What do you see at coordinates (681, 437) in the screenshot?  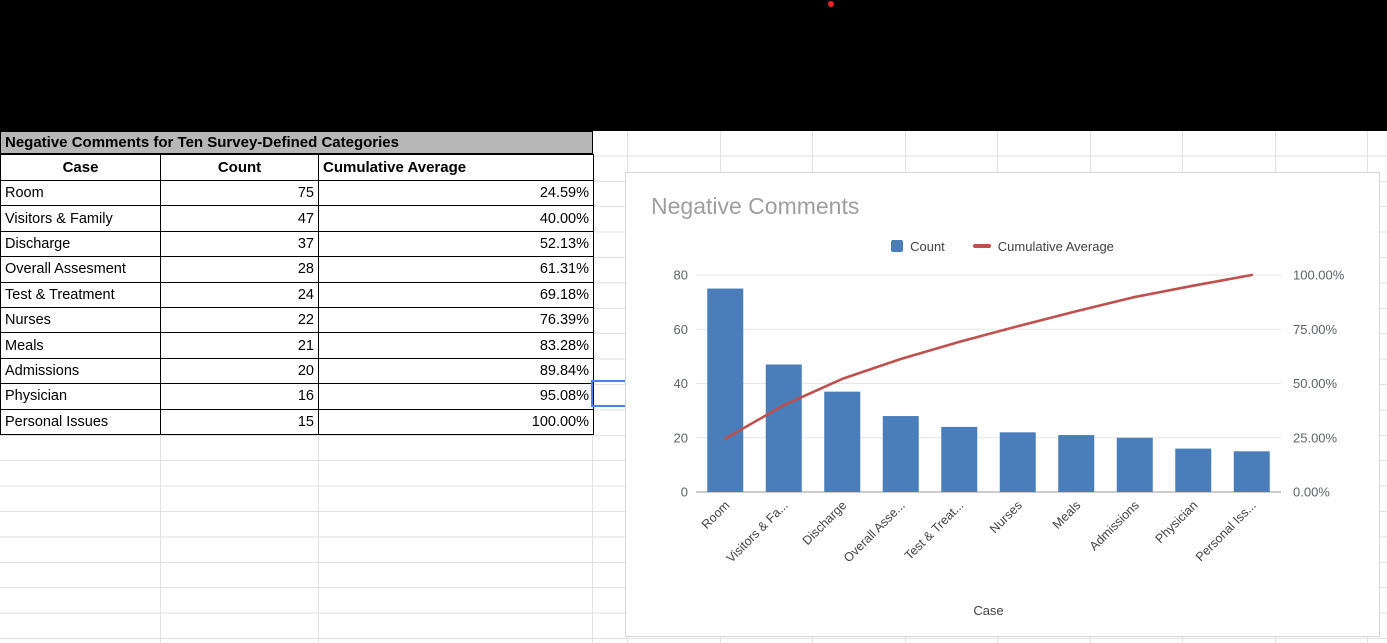 I see `svg-text: 20` at bounding box center [681, 437].